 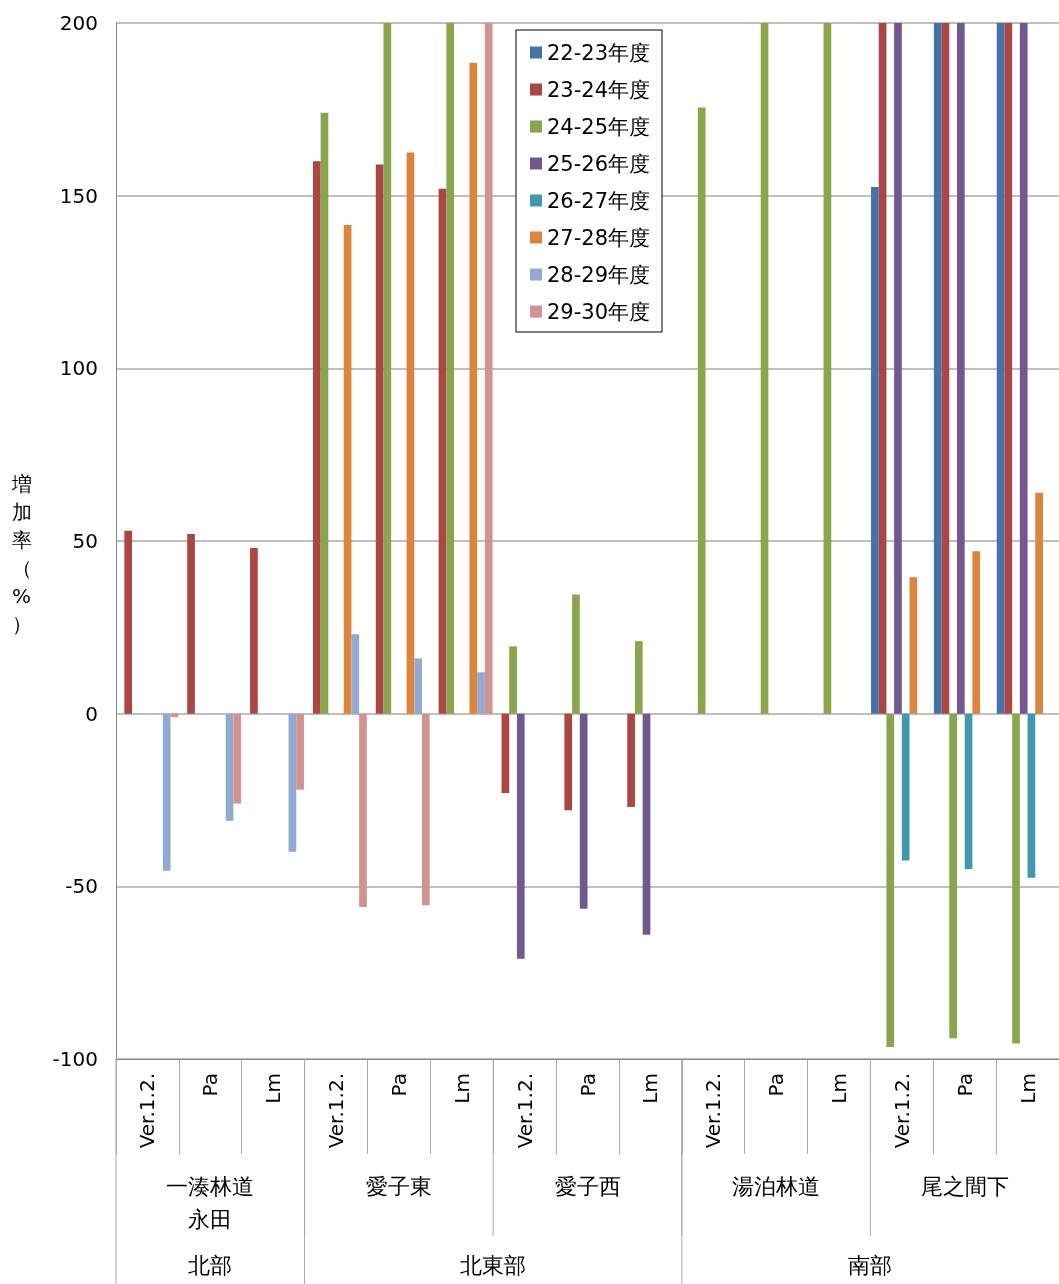 What do you see at coordinates (91, 713) in the screenshot?
I see `y-tick-label: 0` at bounding box center [91, 713].